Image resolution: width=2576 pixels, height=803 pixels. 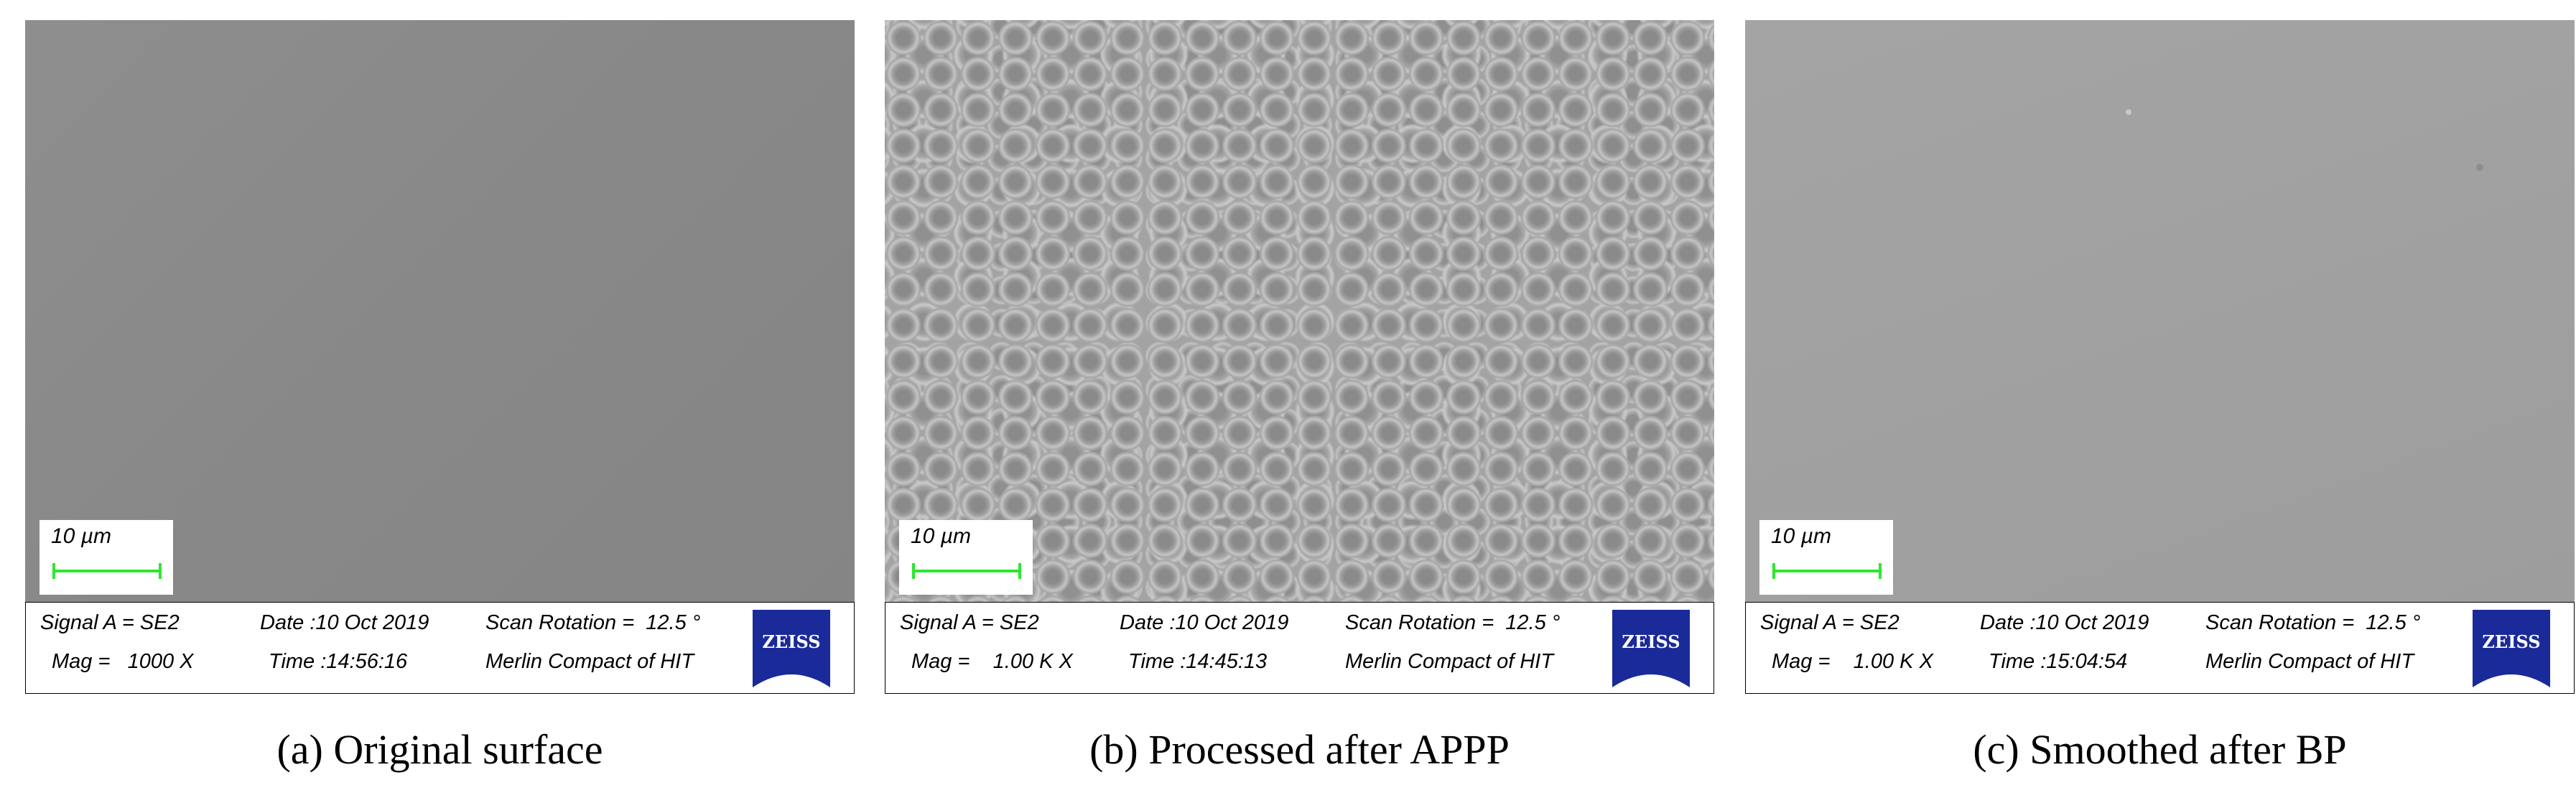 I want to click on panel-caption: (c) Smoothed after BP, so click(x=2160, y=749).